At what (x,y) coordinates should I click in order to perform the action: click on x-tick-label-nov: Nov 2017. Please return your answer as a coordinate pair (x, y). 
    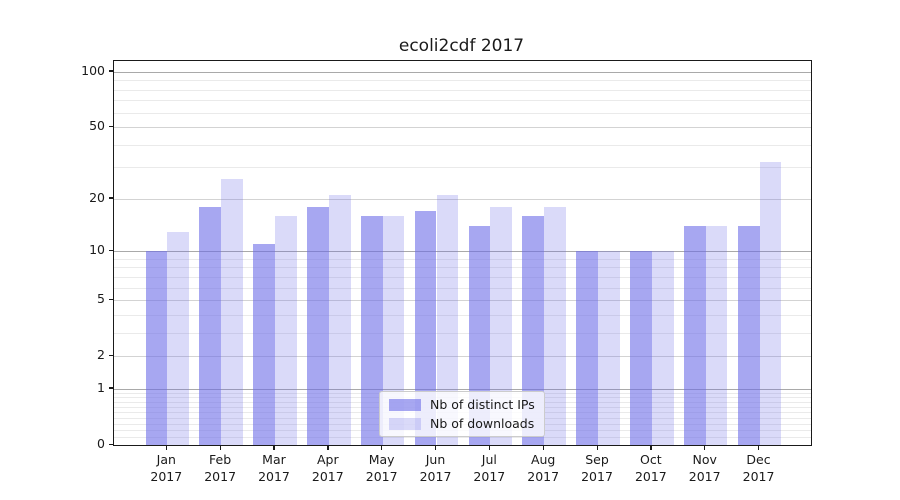
    Looking at the image, I should click on (704, 468).